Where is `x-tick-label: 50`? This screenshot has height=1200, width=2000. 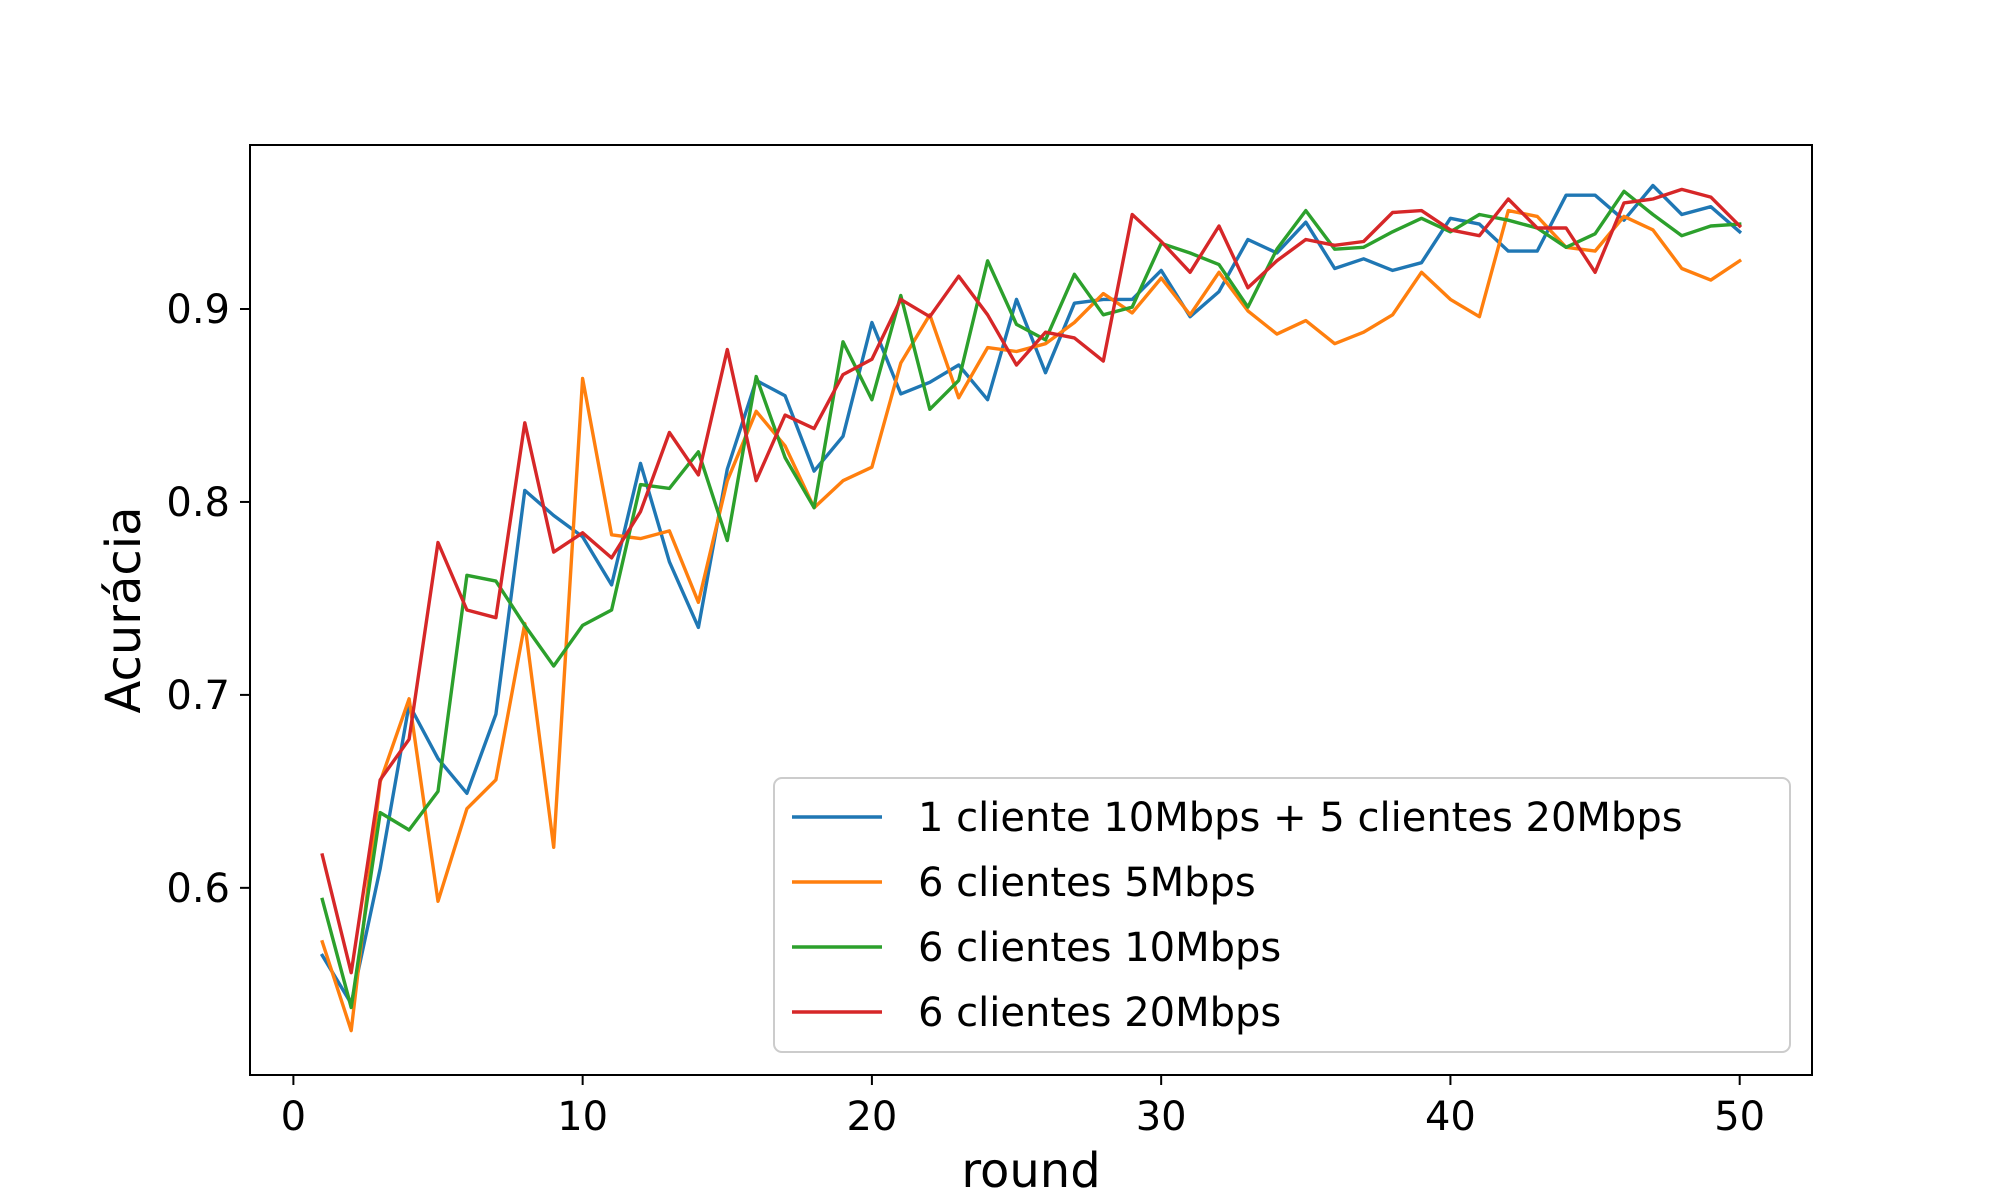
x-tick-label: 50 is located at coordinates (1739, 1117).